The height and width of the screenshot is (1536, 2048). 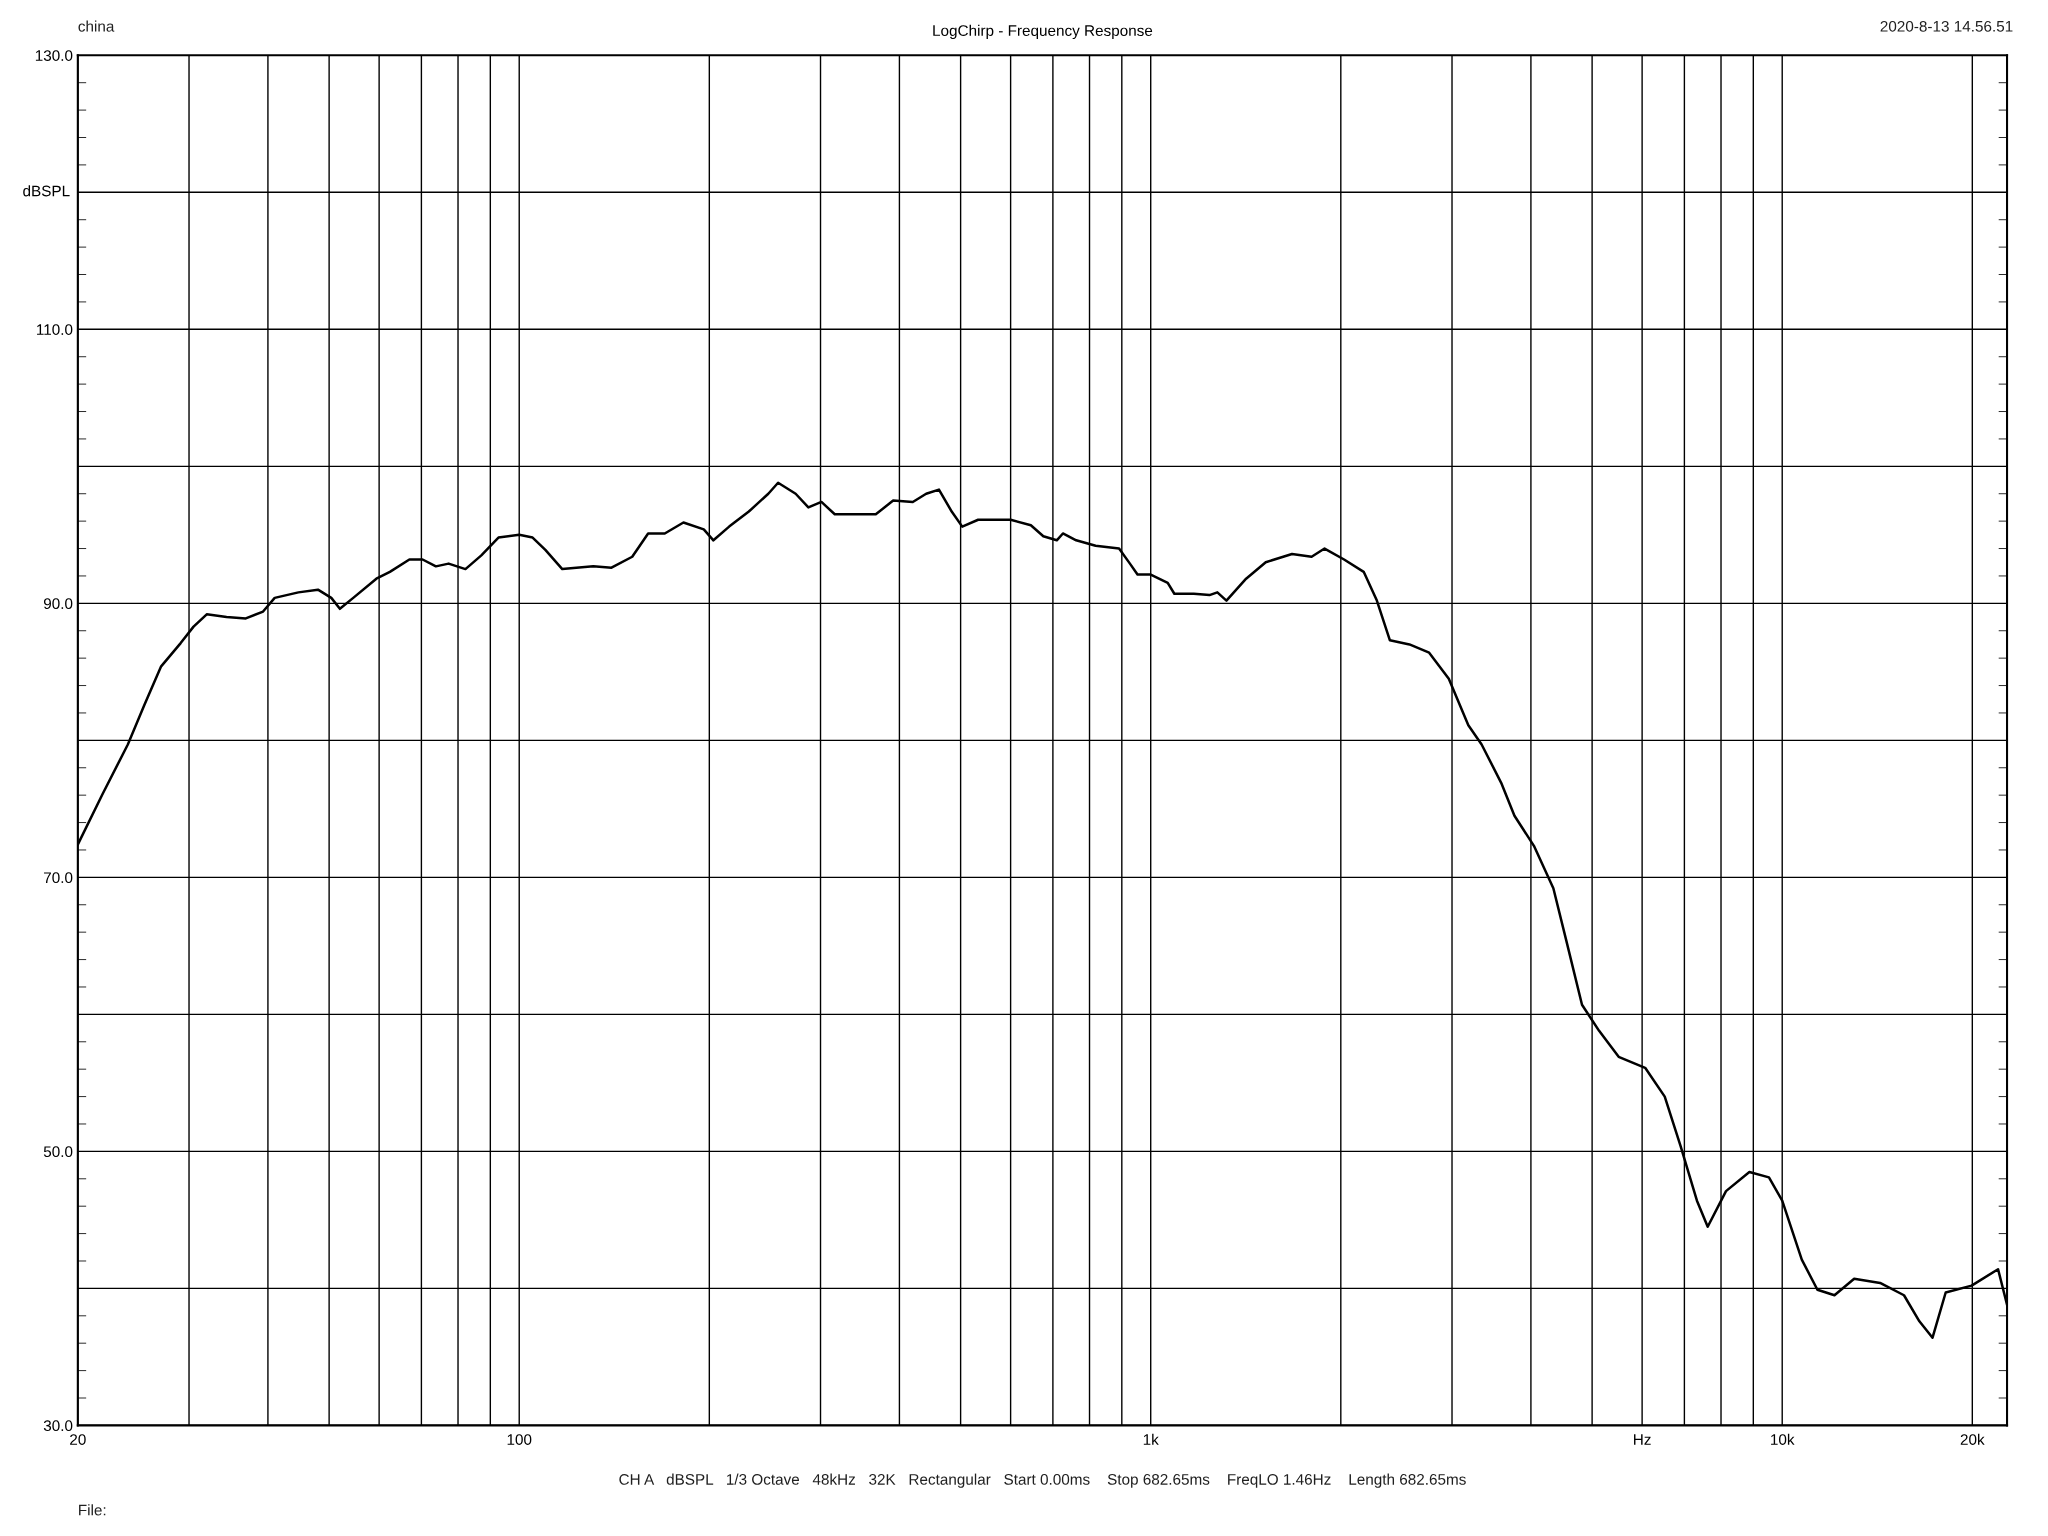 What do you see at coordinates (1151, 1439) in the screenshot?
I see `x-tick-label: 1k` at bounding box center [1151, 1439].